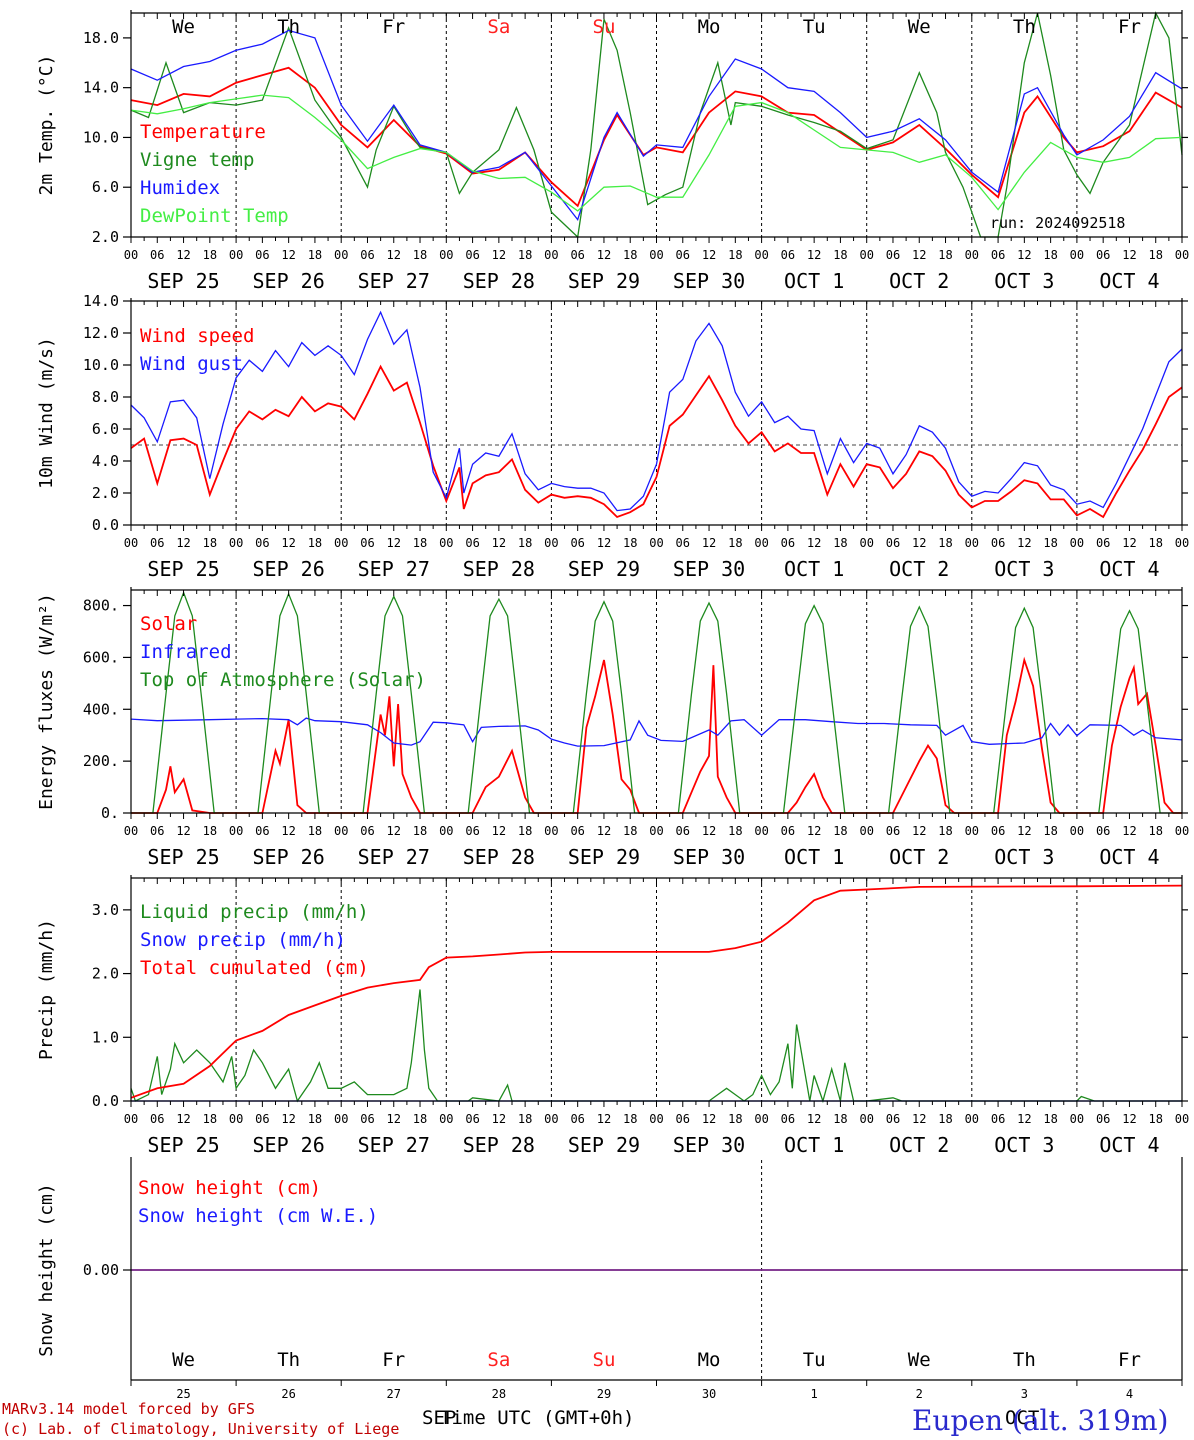 Image resolution: width=1194 pixels, height=1440 pixels. What do you see at coordinates (101, 333) in the screenshot?
I see `y-tick-label: 12.0` at bounding box center [101, 333].